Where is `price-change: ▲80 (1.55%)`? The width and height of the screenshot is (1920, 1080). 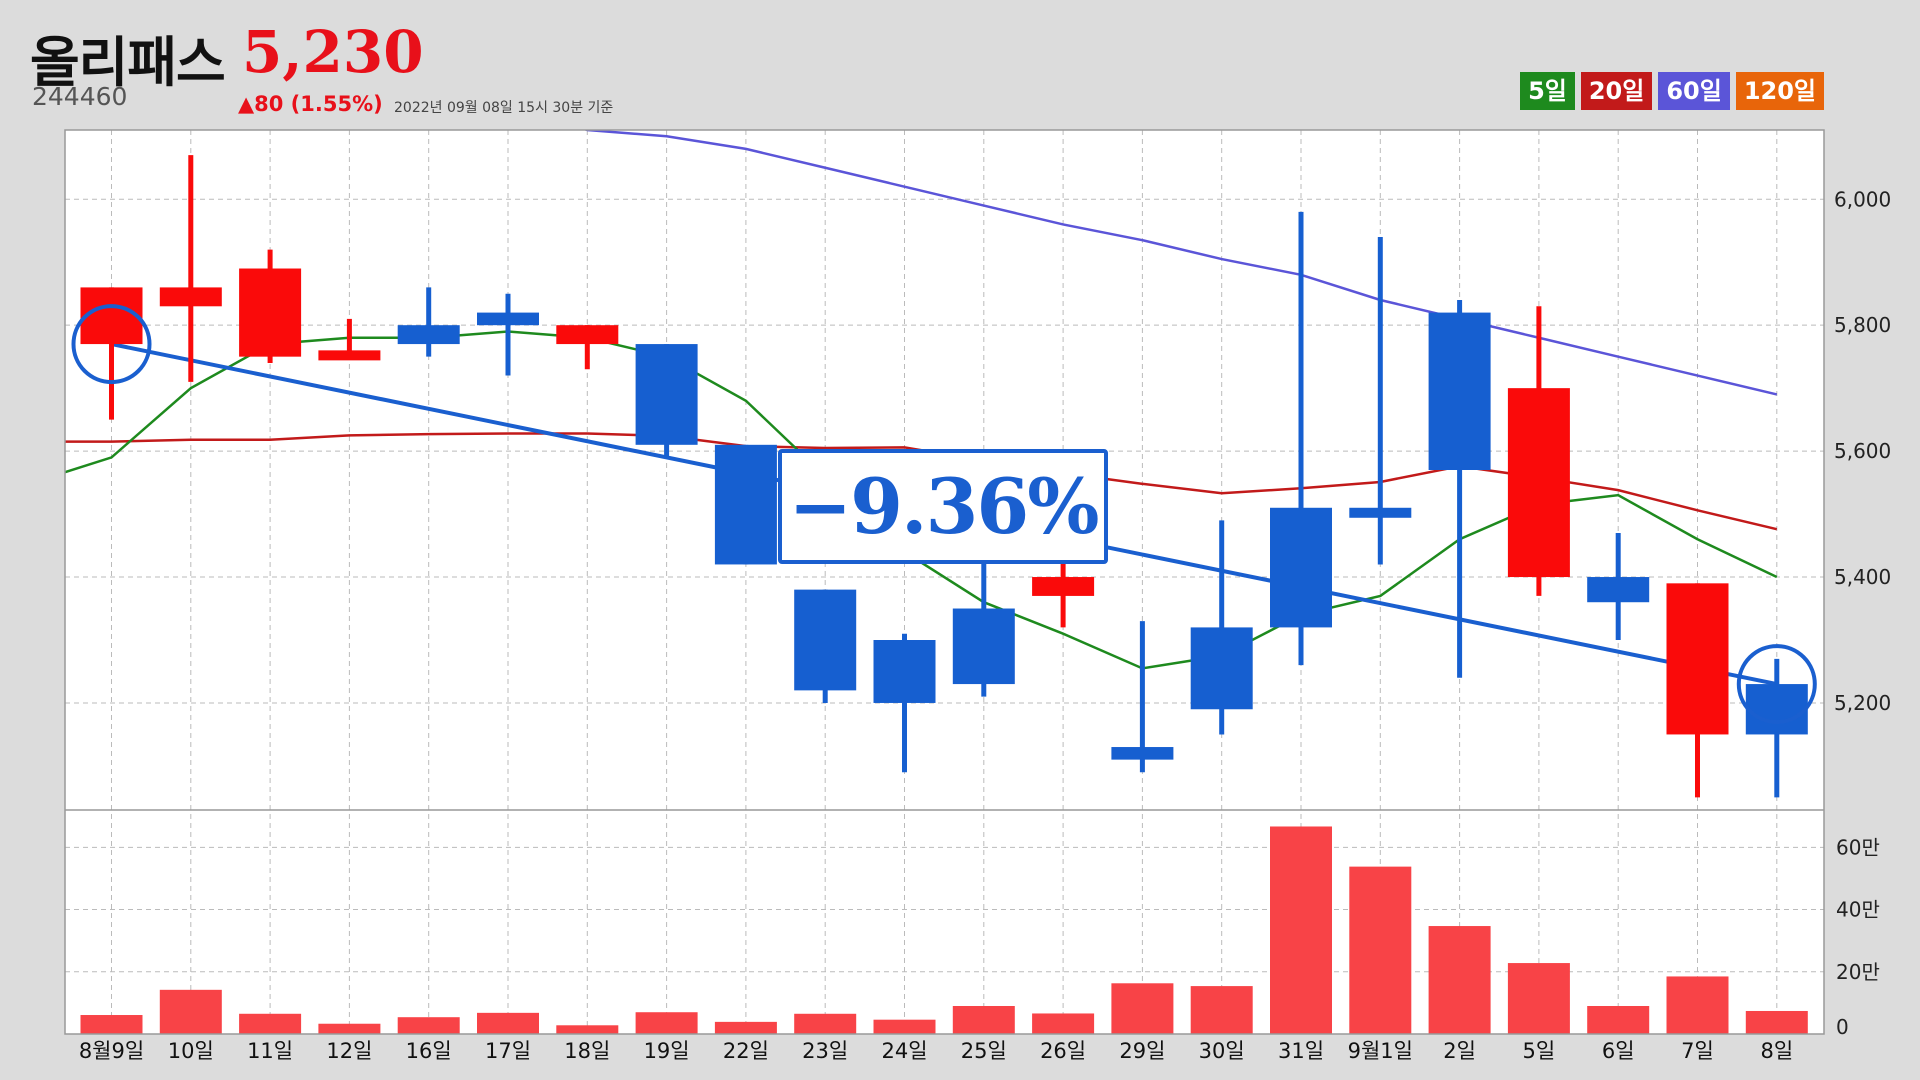 price-change: ▲80 (1.55%) is located at coordinates (310, 104).